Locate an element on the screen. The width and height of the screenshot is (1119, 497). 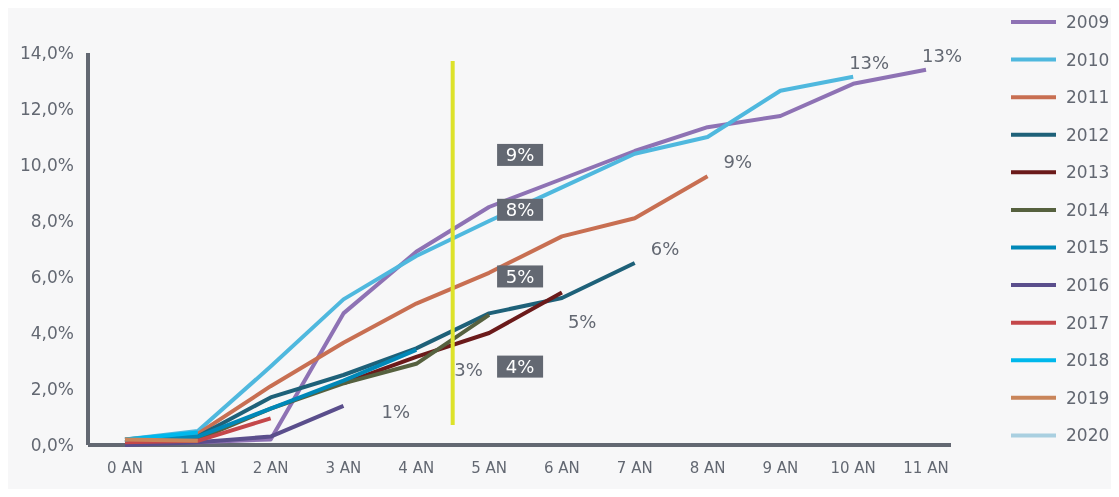
x-tick-label: 1 AN is located at coordinates (197, 468).